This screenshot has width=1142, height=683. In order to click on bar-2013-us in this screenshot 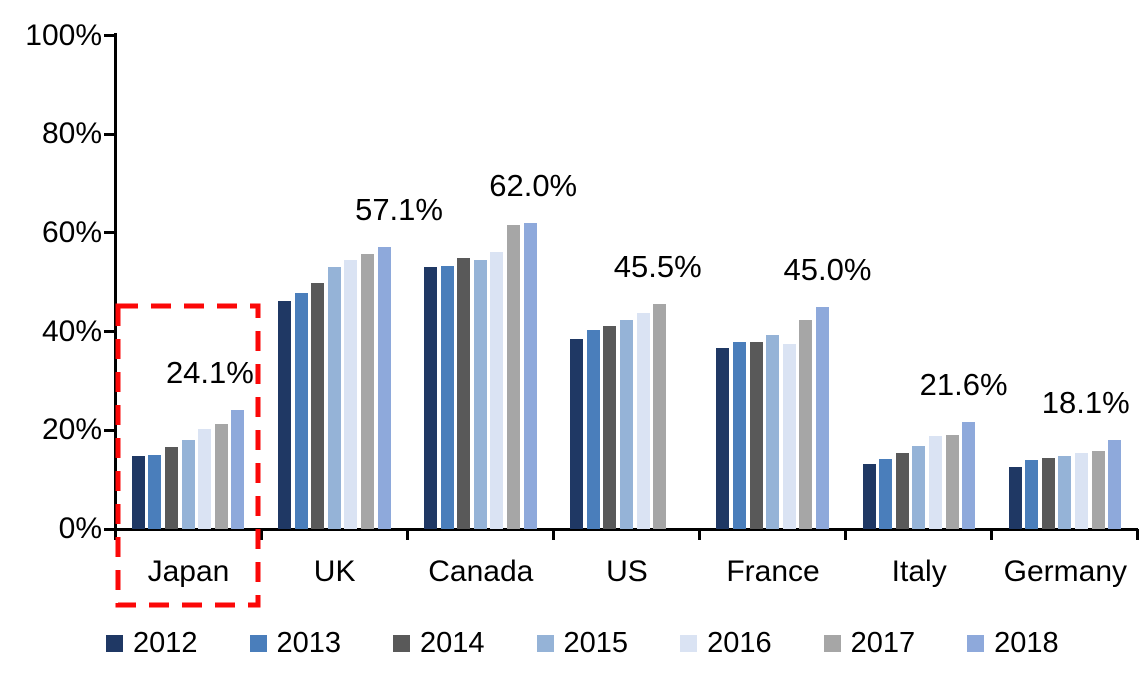, I will do `click(593, 429)`.